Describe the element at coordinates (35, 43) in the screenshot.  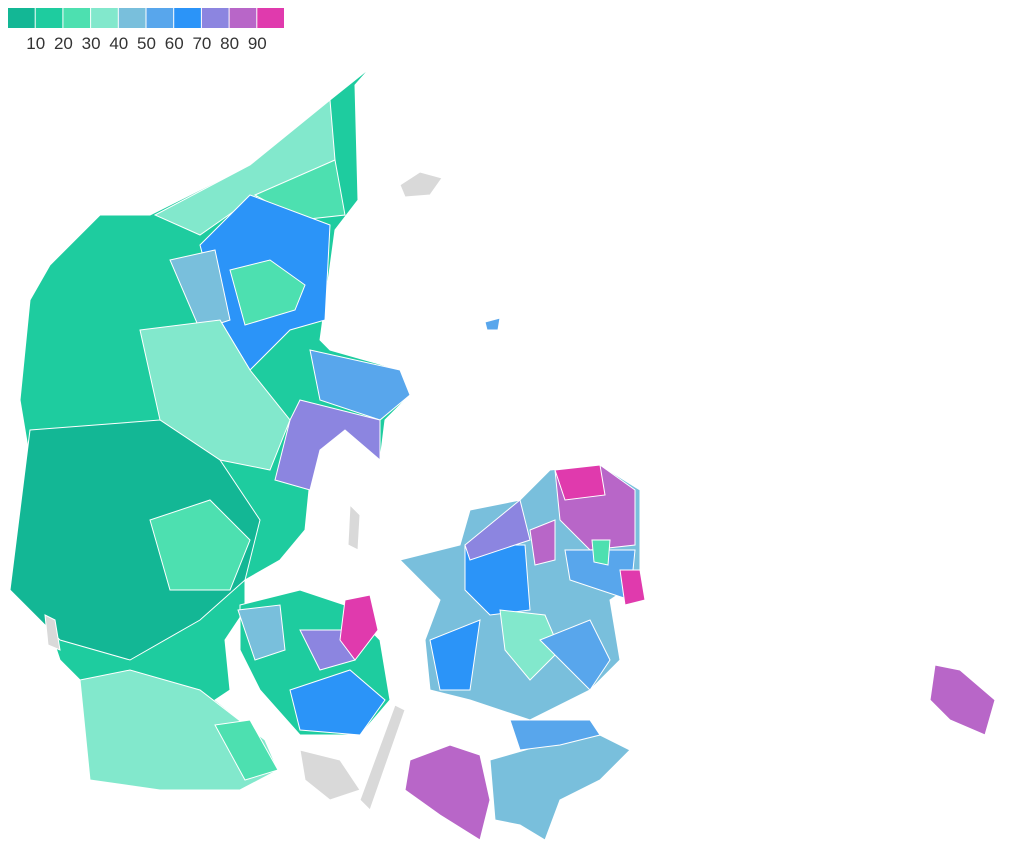
I see `legend-label: 10` at that location.